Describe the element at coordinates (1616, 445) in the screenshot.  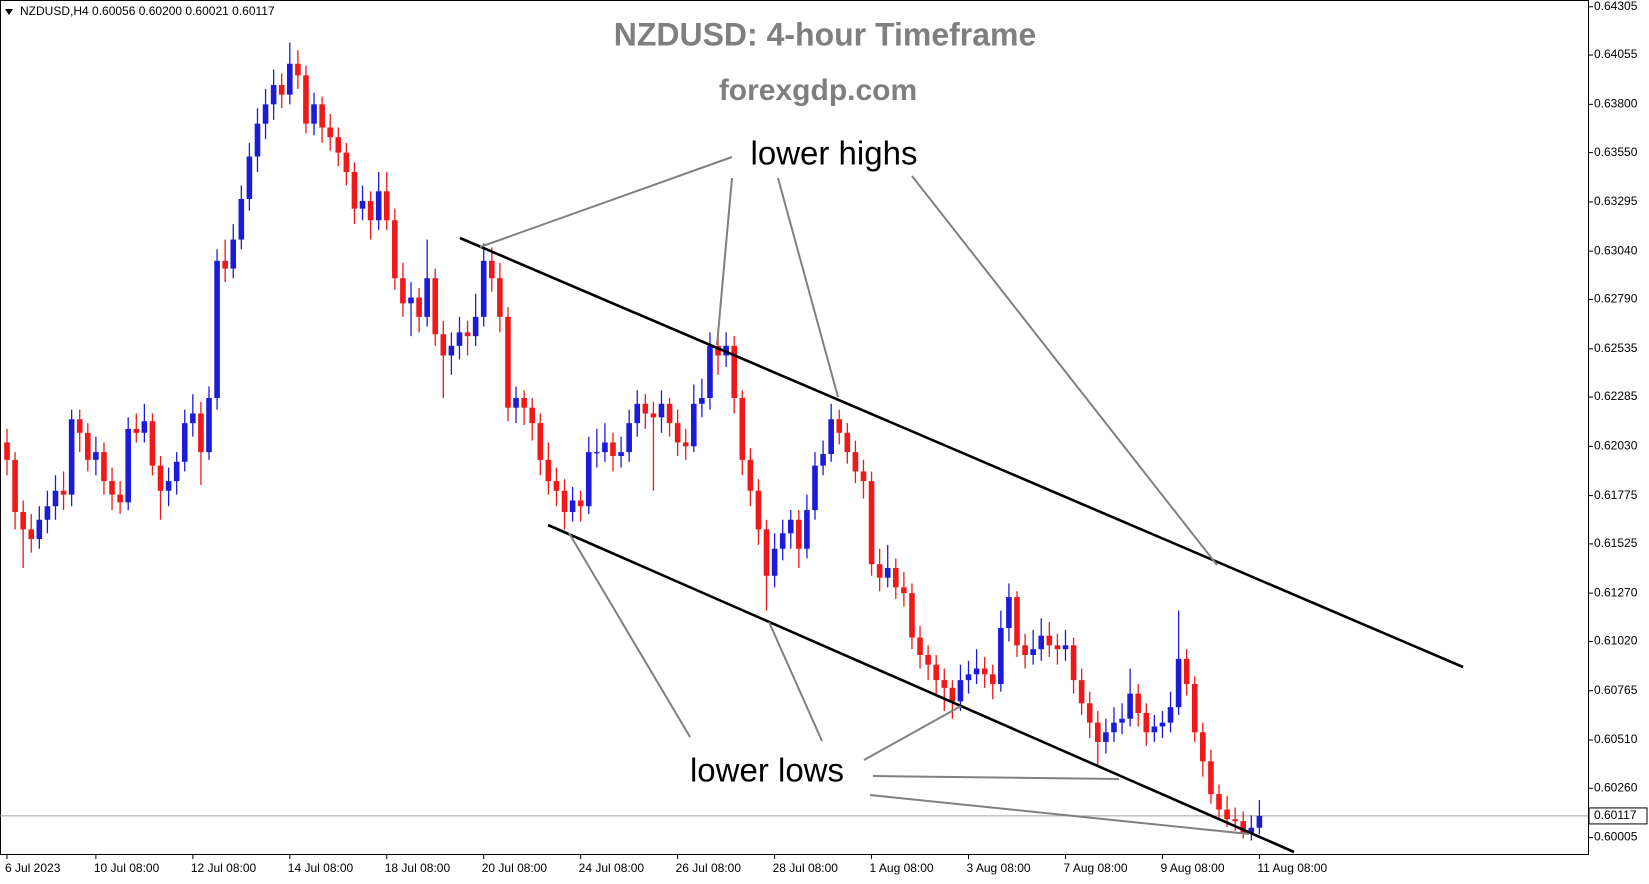
I see `y-tick-label: 0.62030` at that location.